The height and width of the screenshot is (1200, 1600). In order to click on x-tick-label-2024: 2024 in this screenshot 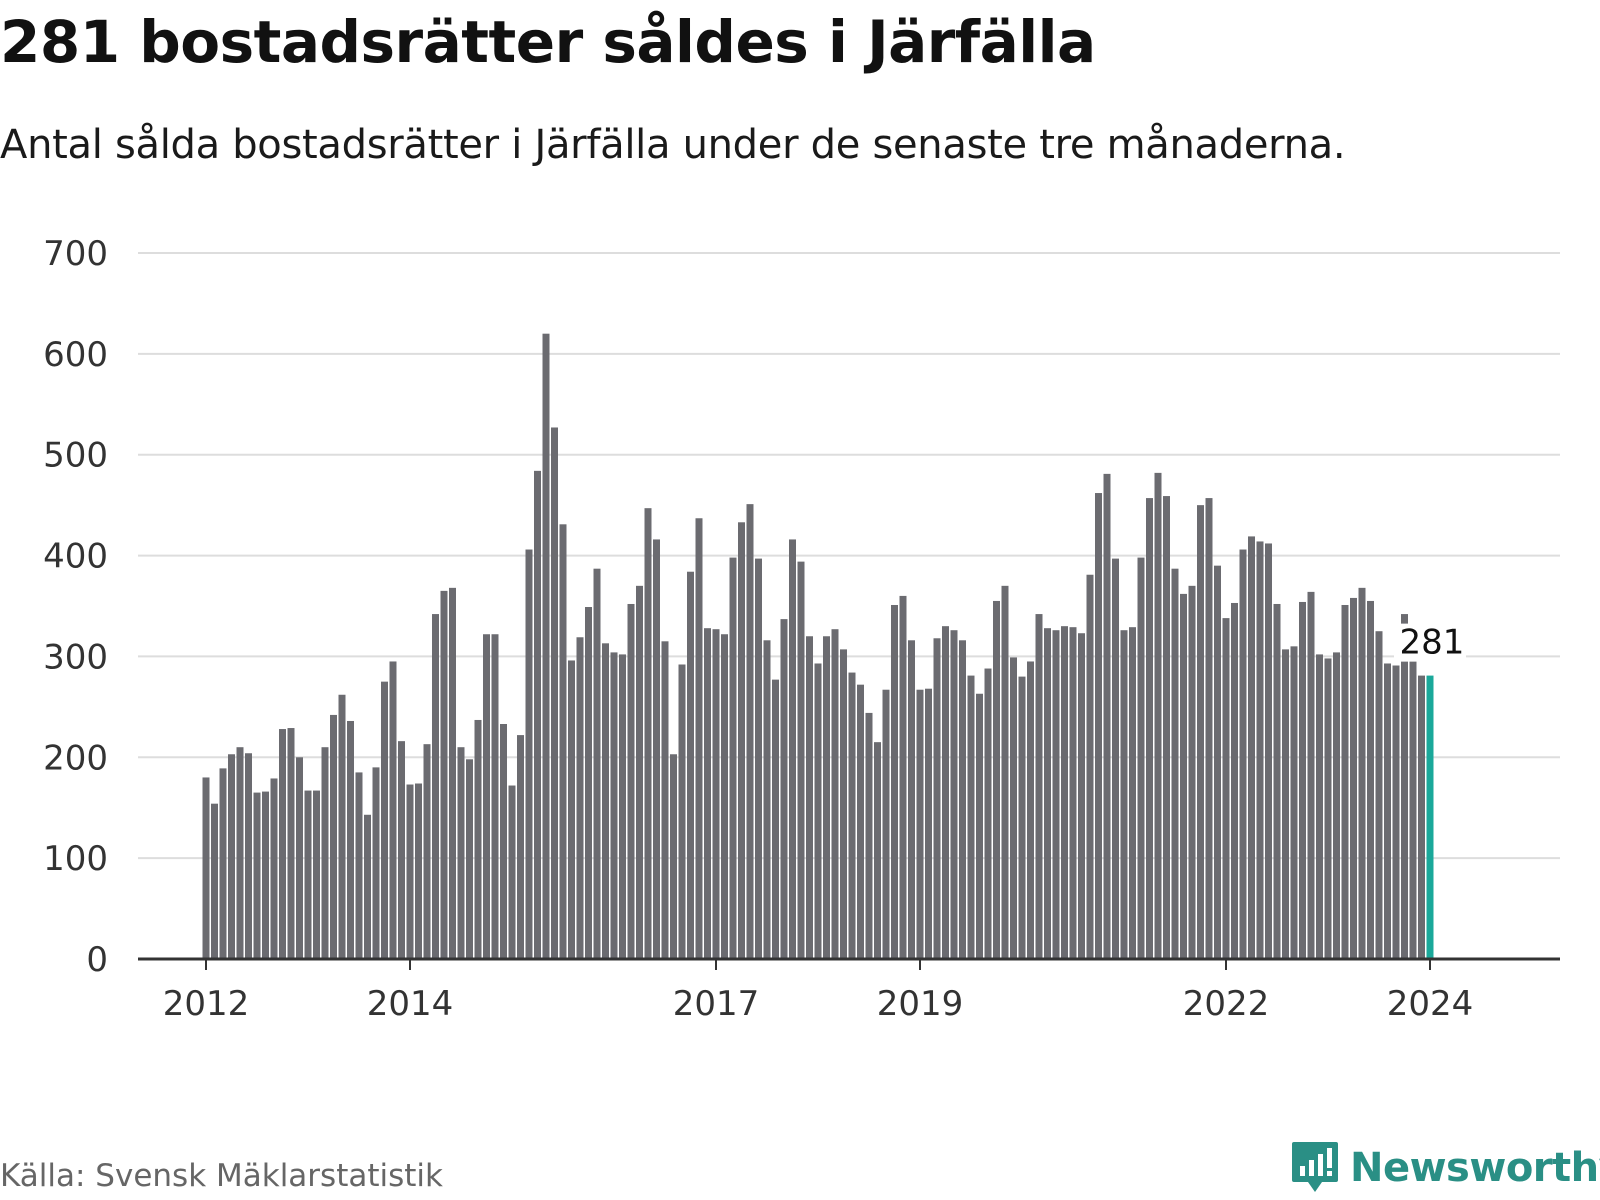, I will do `click(1430, 1004)`.